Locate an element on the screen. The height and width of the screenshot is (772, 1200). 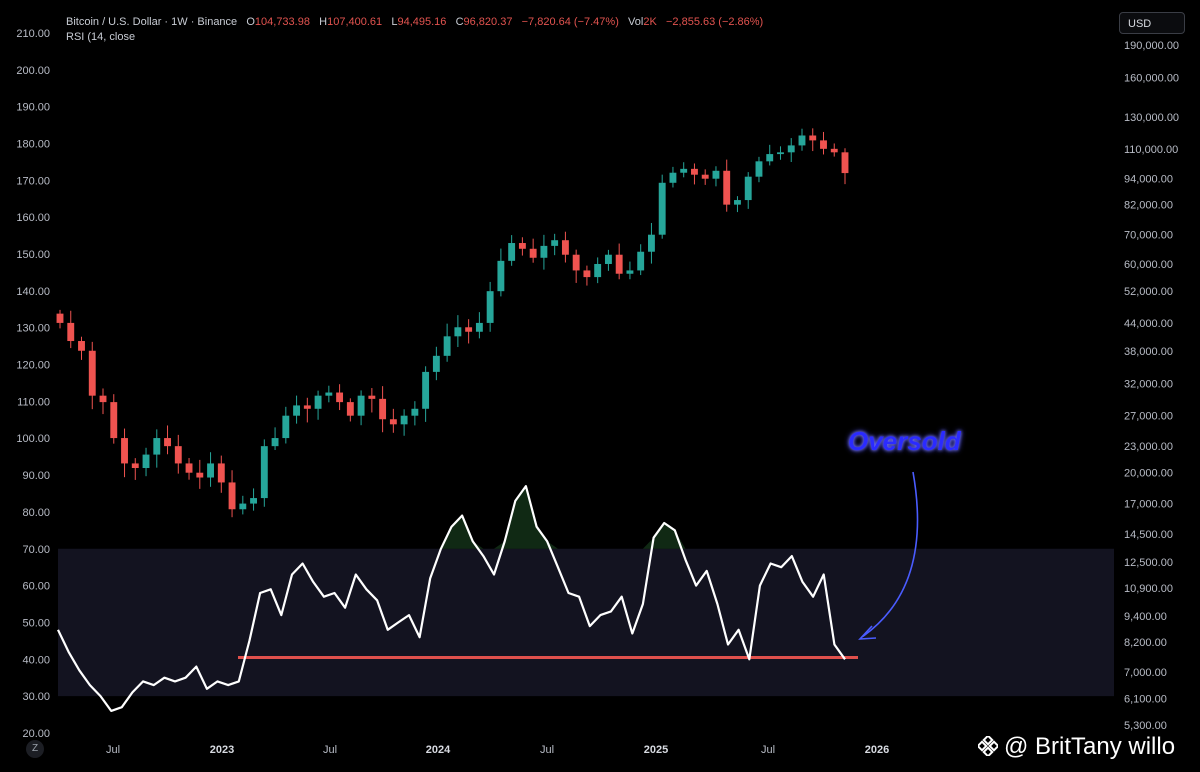
left-axis-tick: 30.00 is located at coordinates (36, 697).